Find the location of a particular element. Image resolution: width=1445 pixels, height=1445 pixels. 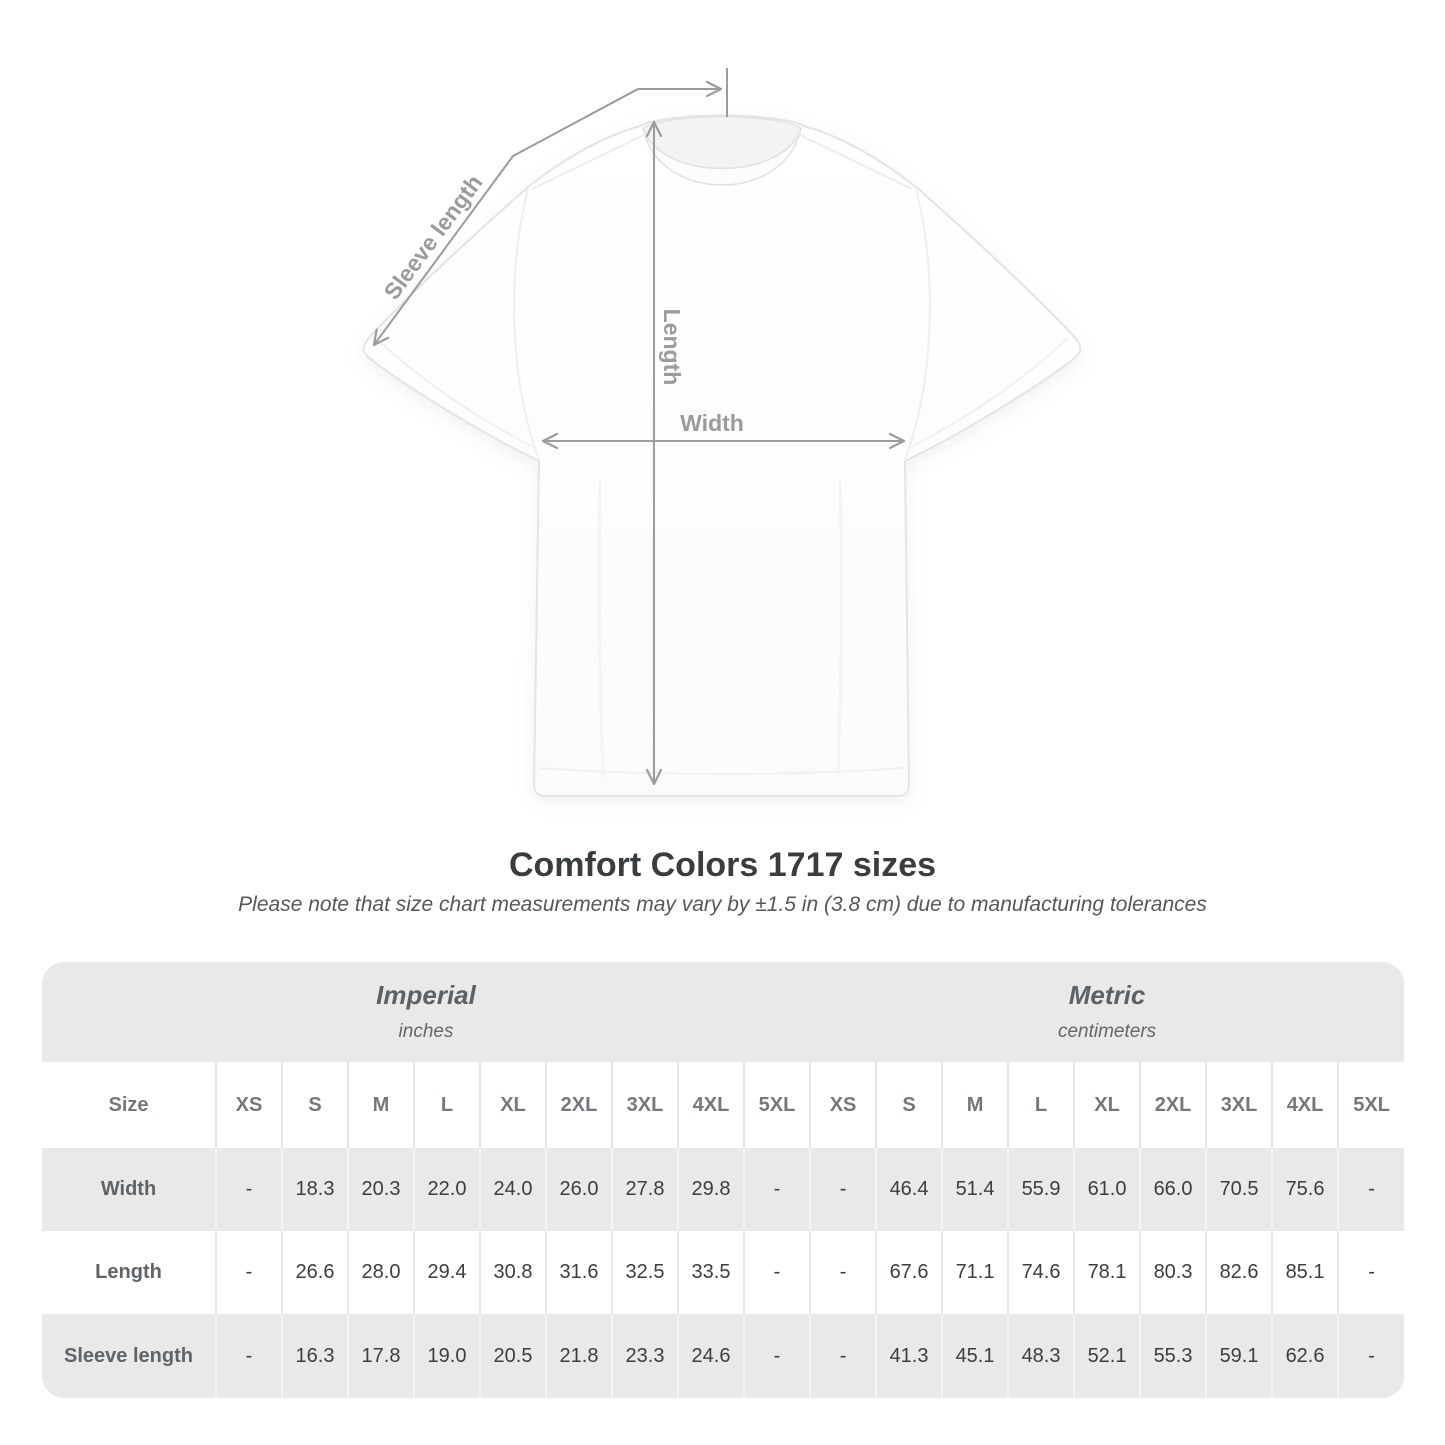

width-metric-5xl: - is located at coordinates (1370, 1189).